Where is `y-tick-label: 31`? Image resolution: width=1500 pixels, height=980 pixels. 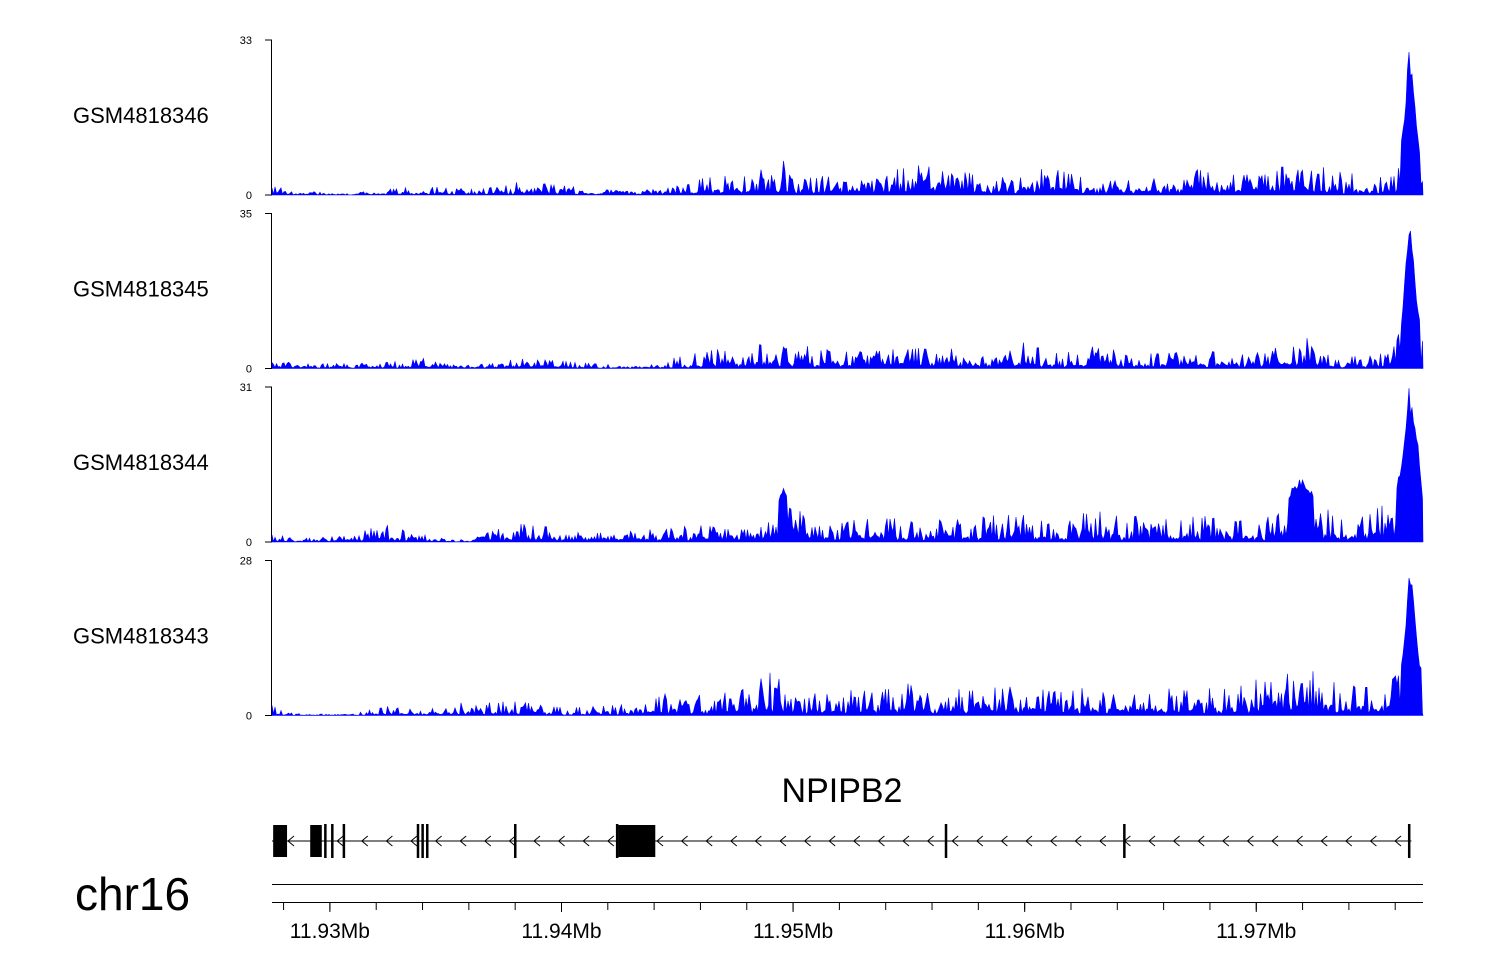
y-tick-label: 31 is located at coordinates (246, 388).